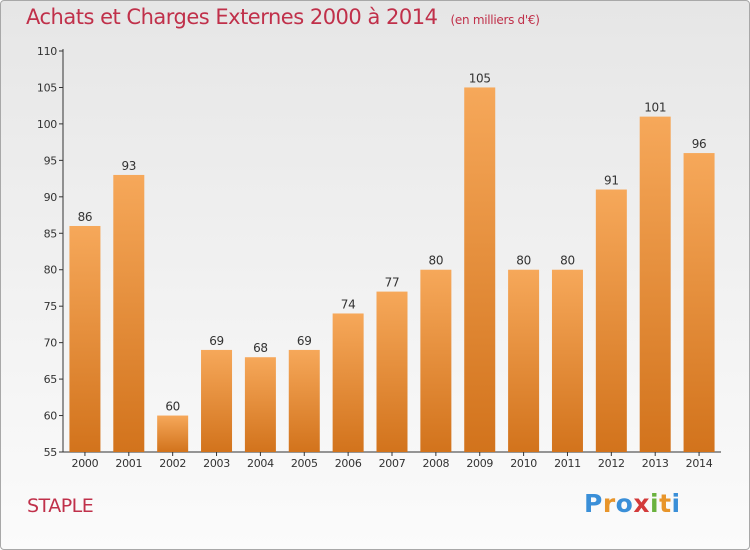  I want to click on bar-value-label: 93, so click(128, 166).